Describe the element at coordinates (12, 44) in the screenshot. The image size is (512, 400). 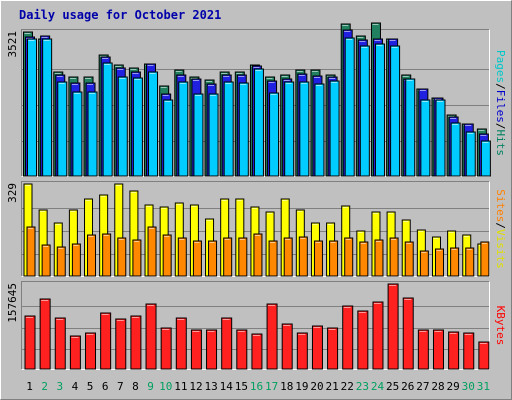
I see `y-max-label: 3521` at that location.